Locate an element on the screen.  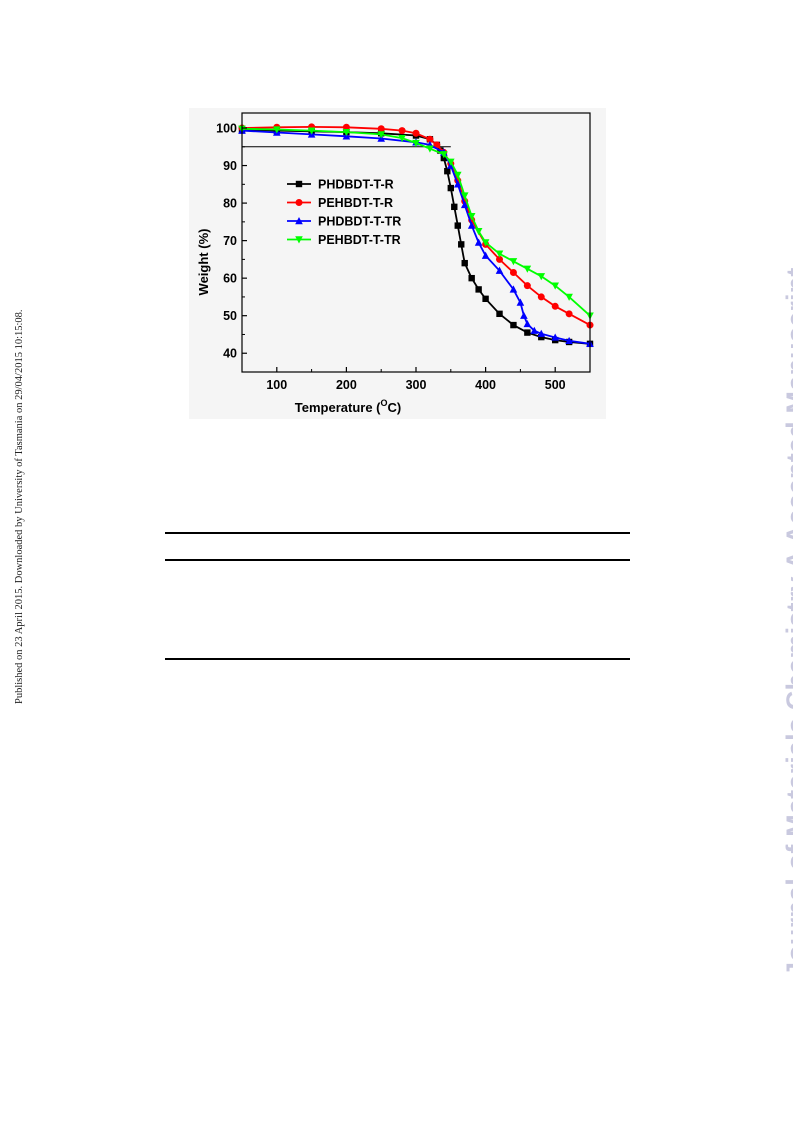
y-tick-label: 40 is located at coordinates (230, 354).